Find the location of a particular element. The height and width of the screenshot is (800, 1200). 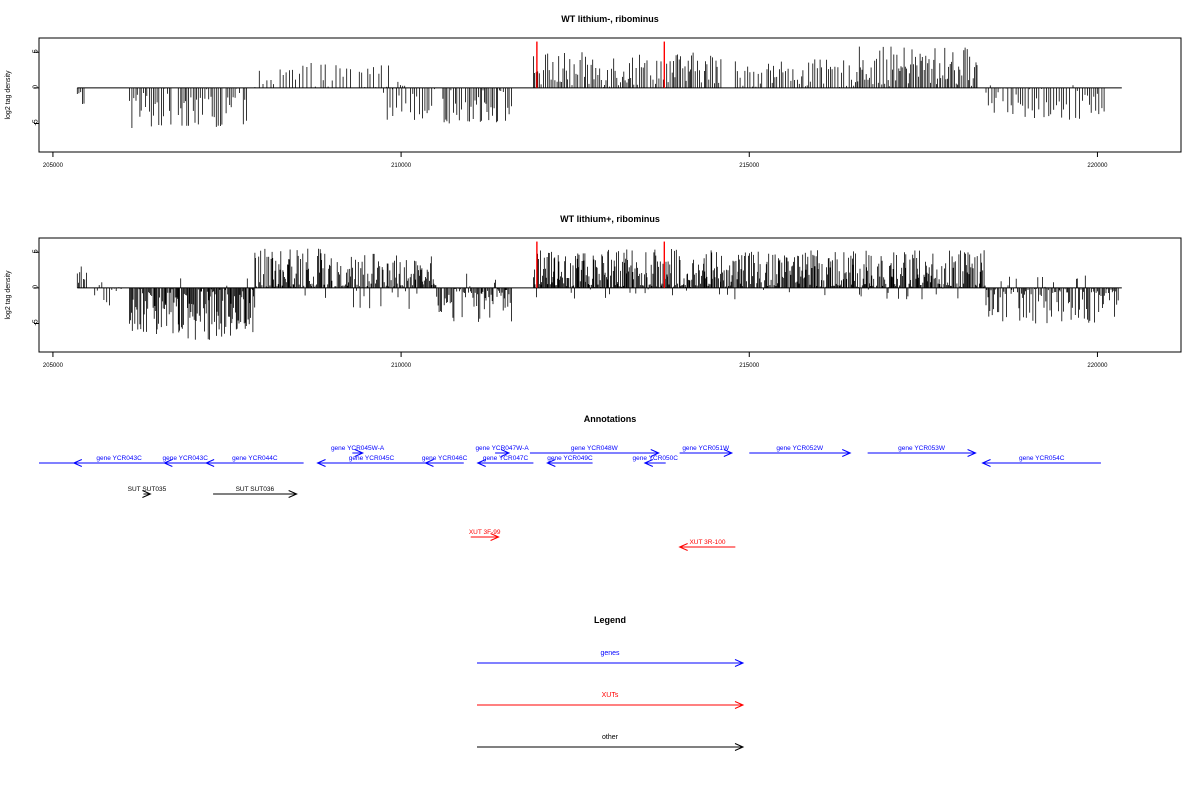

gene-label: gene YCR046C is located at coordinates (445, 458).